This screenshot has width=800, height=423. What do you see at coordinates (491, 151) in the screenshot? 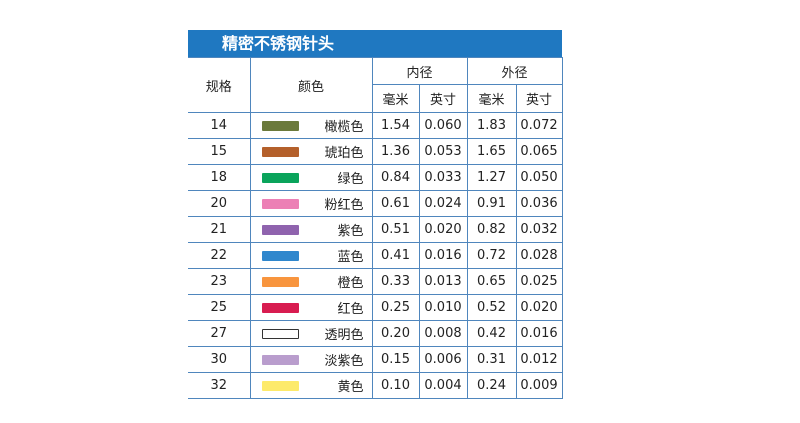
I see `value-cell: 1.65` at bounding box center [491, 151].